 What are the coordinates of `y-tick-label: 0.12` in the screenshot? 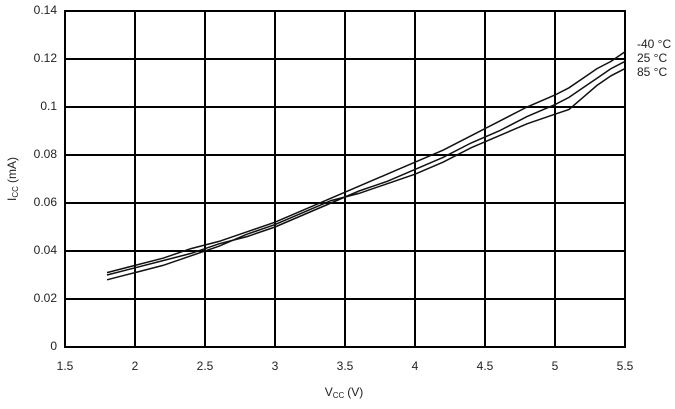 It's located at (46, 58).